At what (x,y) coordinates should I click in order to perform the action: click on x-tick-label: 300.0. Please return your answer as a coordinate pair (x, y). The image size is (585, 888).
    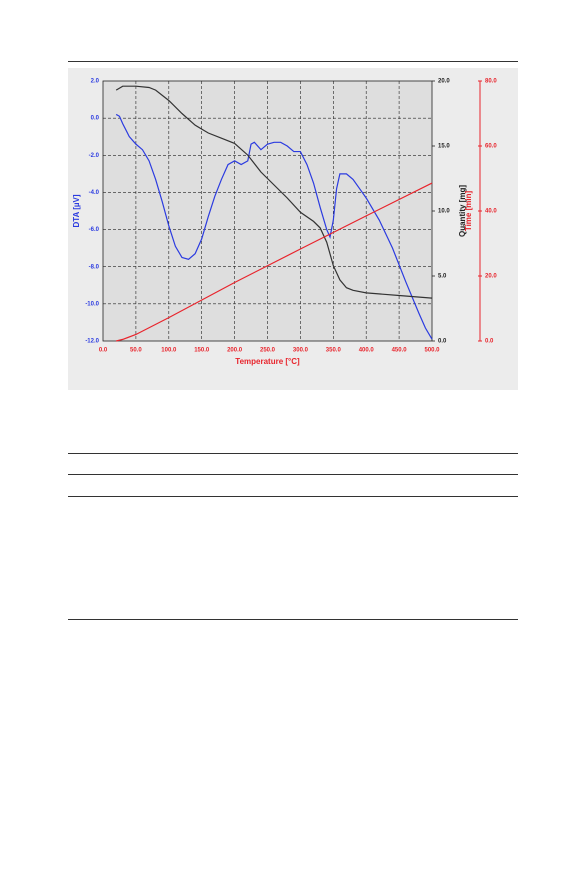
    Looking at the image, I should click on (301, 351).